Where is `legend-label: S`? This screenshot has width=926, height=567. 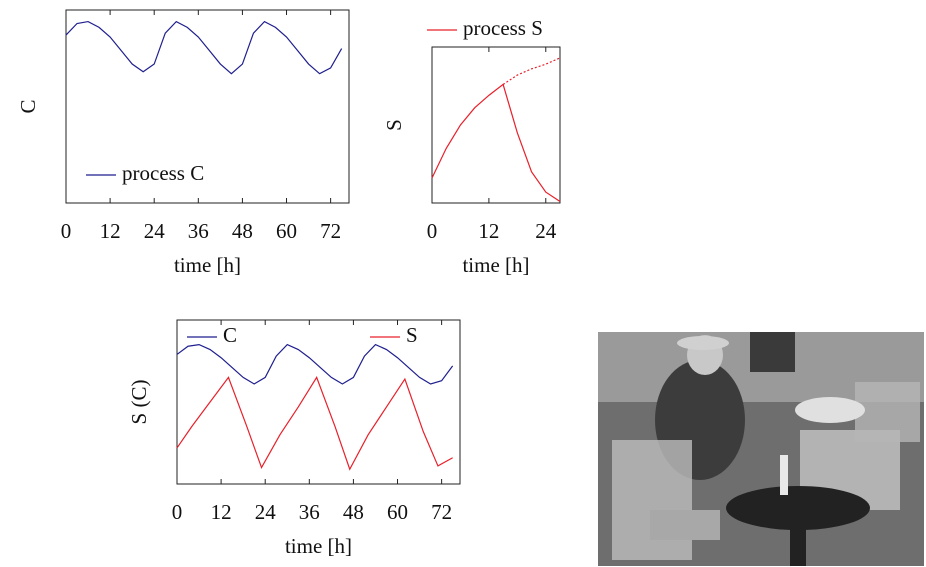 legend-label: S is located at coordinates (412, 335).